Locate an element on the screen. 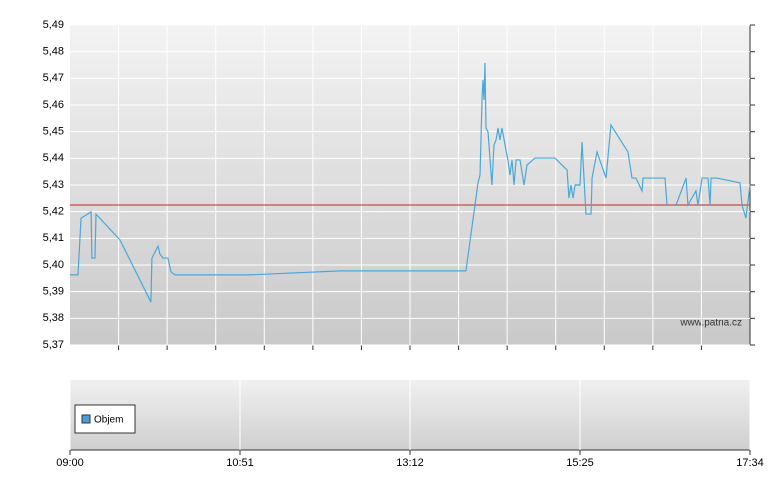 The width and height of the screenshot is (780, 490). y-tick-label: 5,39 is located at coordinates (53, 292).